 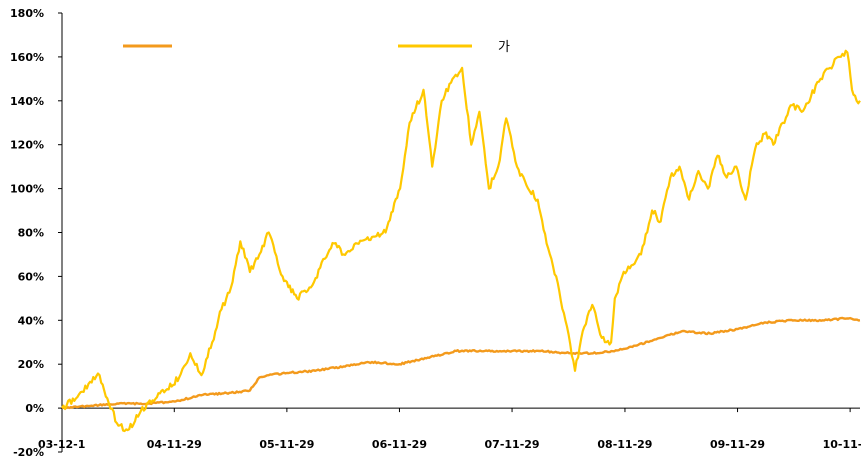 What do you see at coordinates (27, 101) in the screenshot?
I see `y-tick-label: 140%` at bounding box center [27, 101].